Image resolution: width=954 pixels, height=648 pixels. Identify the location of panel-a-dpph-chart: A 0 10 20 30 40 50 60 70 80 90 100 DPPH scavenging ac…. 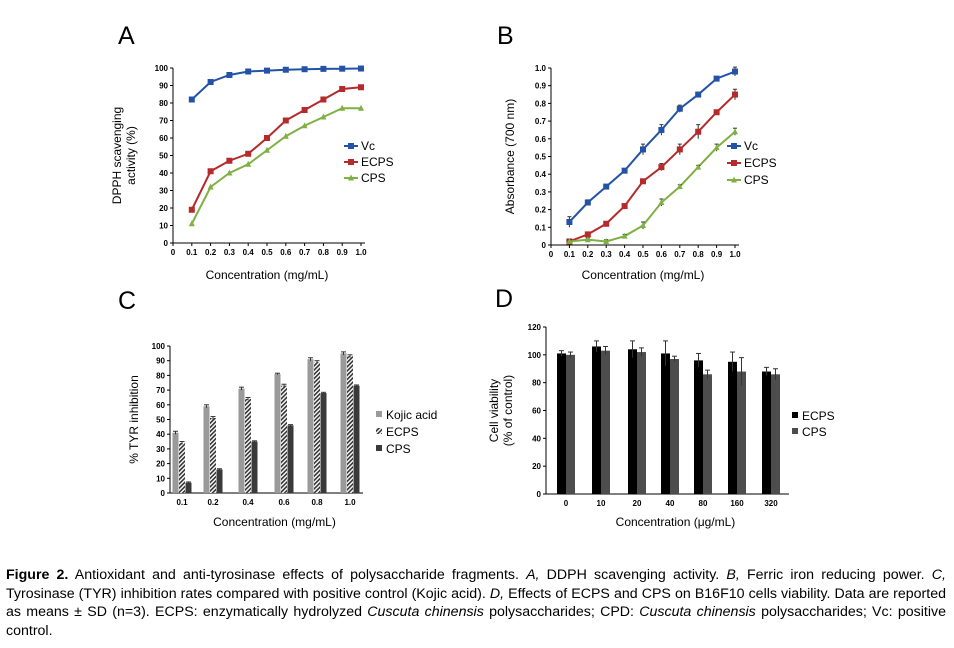
(252, 152).